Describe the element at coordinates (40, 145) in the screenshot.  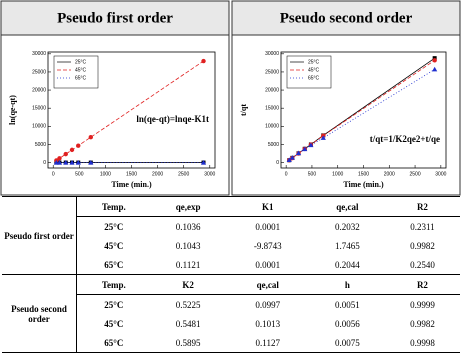
I see `y-tick-label: 5000` at that location.